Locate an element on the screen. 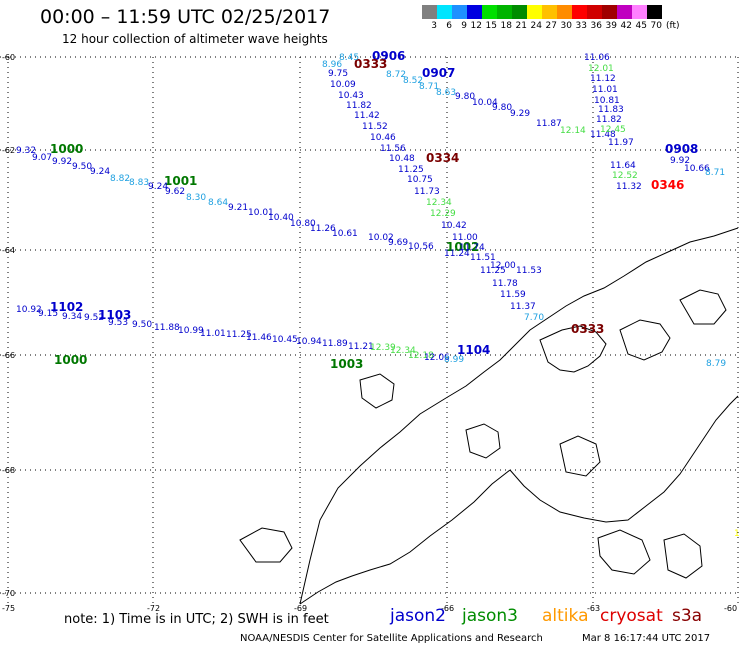 This screenshot has width=740, height=650. wave-height-value: 10.56 is located at coordinates (421, 247).